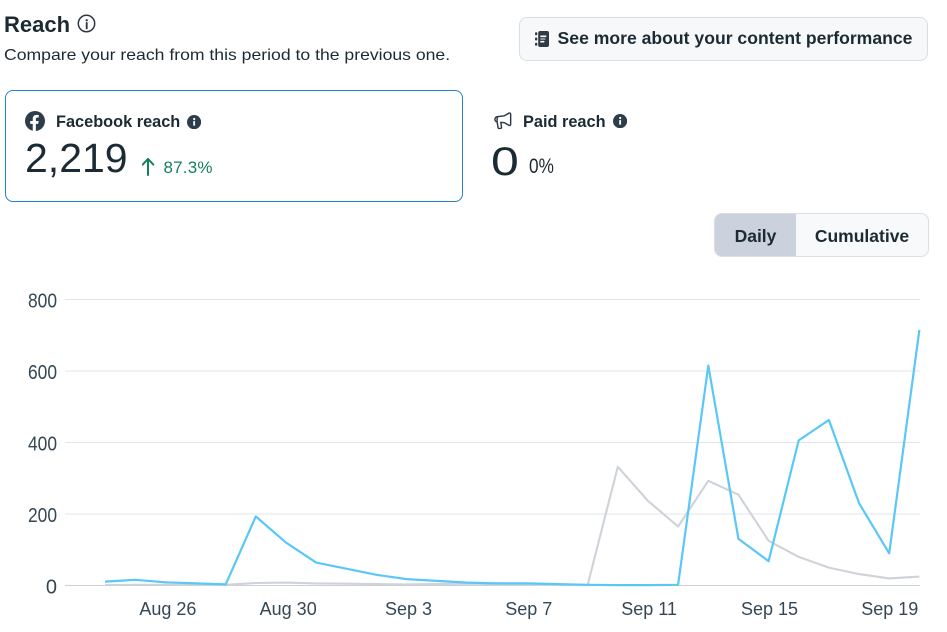  Describe the element at coordinates (42, 302) in the screenshot. I see `svg-text: 800` at that location.